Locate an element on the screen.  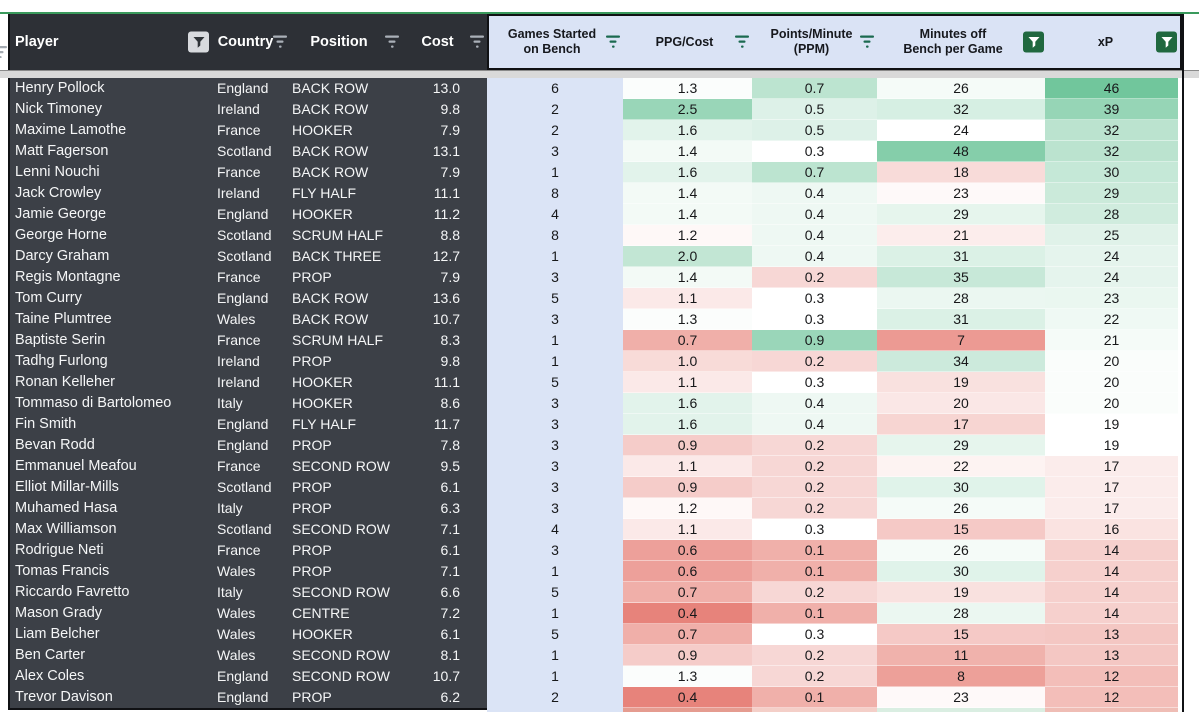
cell-cost: 9.5 is located at coordinates (444, 466).